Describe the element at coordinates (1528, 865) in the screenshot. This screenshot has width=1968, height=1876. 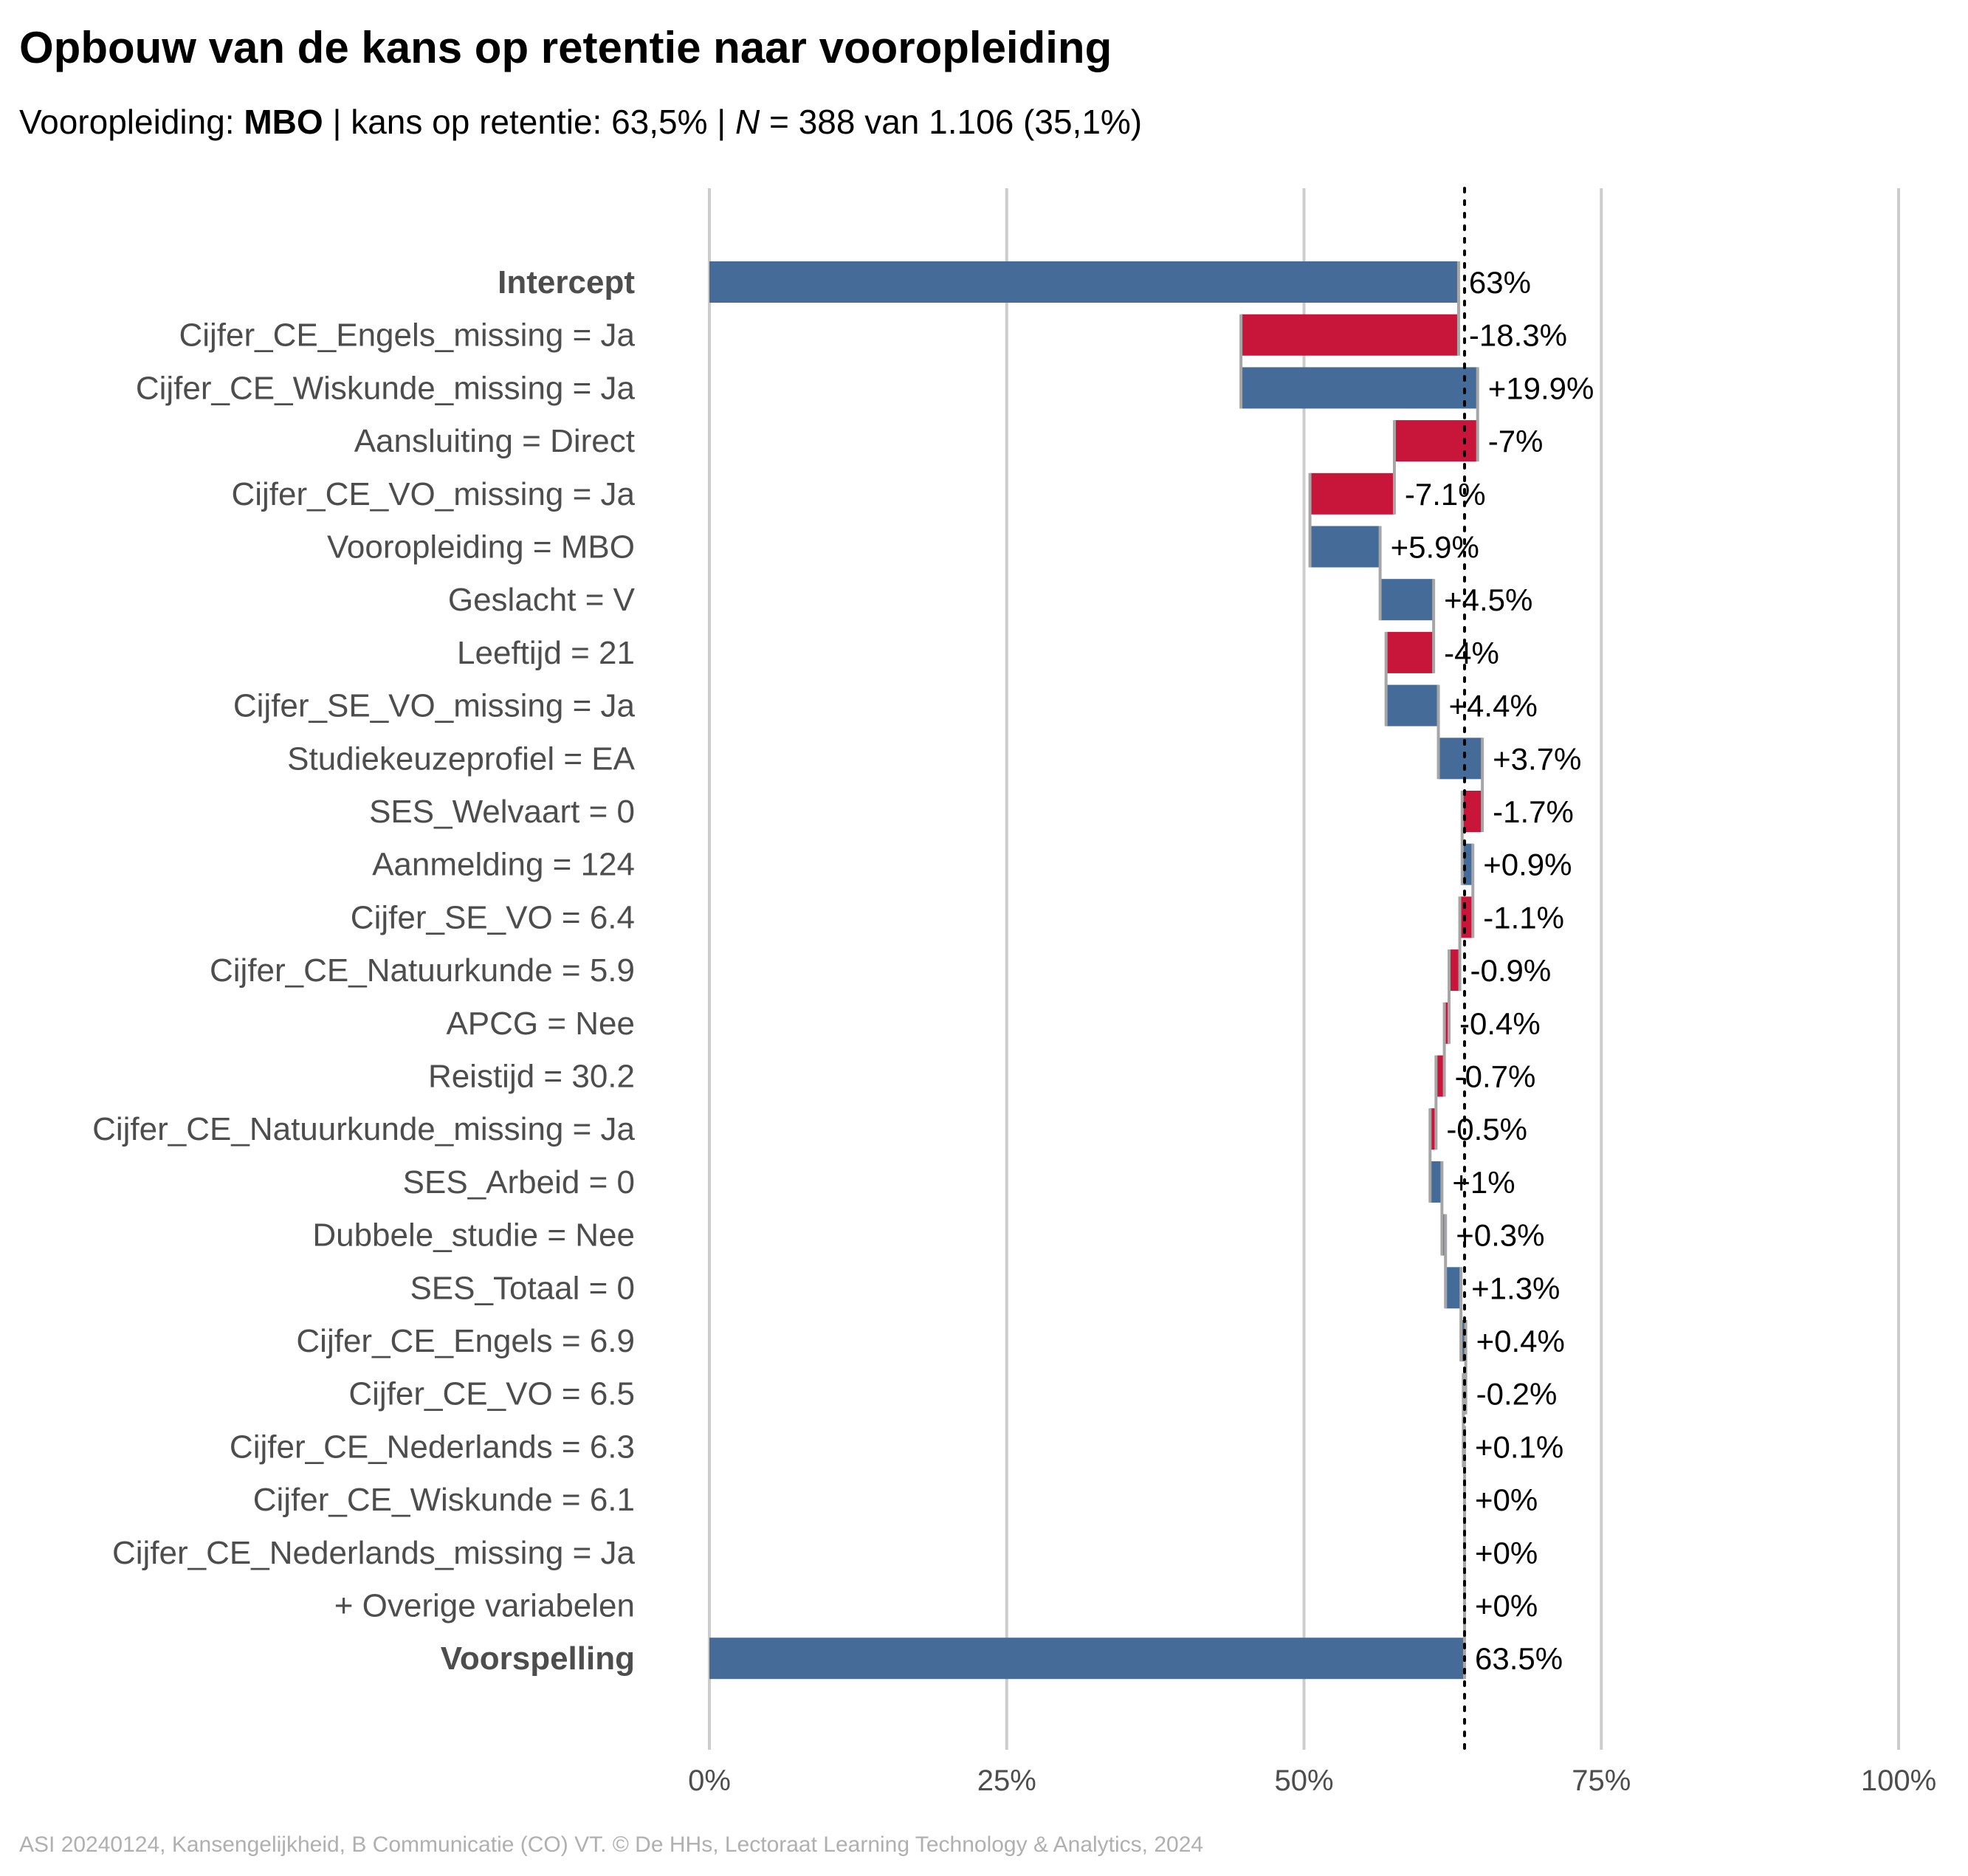
I see `value-label: +0.9%` at that location.